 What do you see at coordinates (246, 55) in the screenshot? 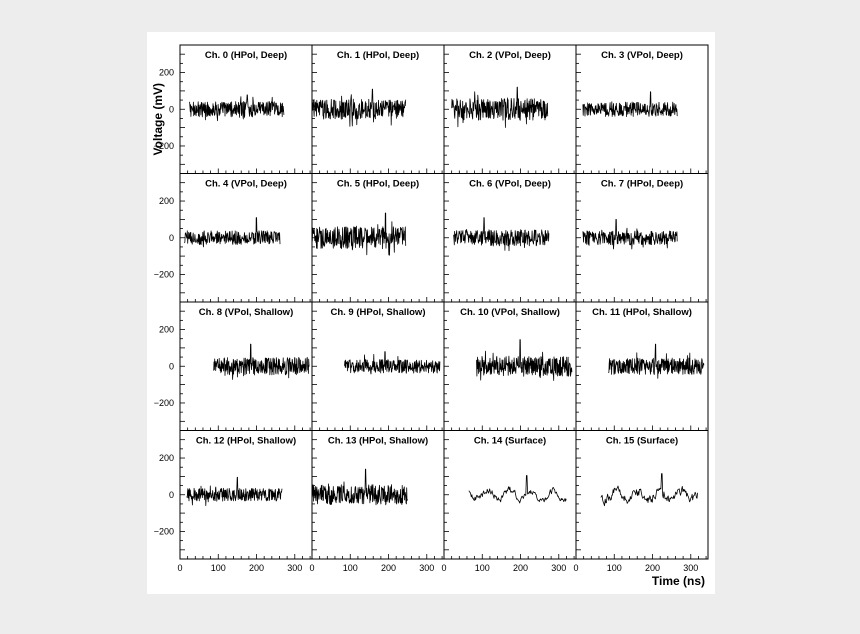
I see `panel-title: Ch. 0 (HPol, Deep)` at bounding box center [246, 55].